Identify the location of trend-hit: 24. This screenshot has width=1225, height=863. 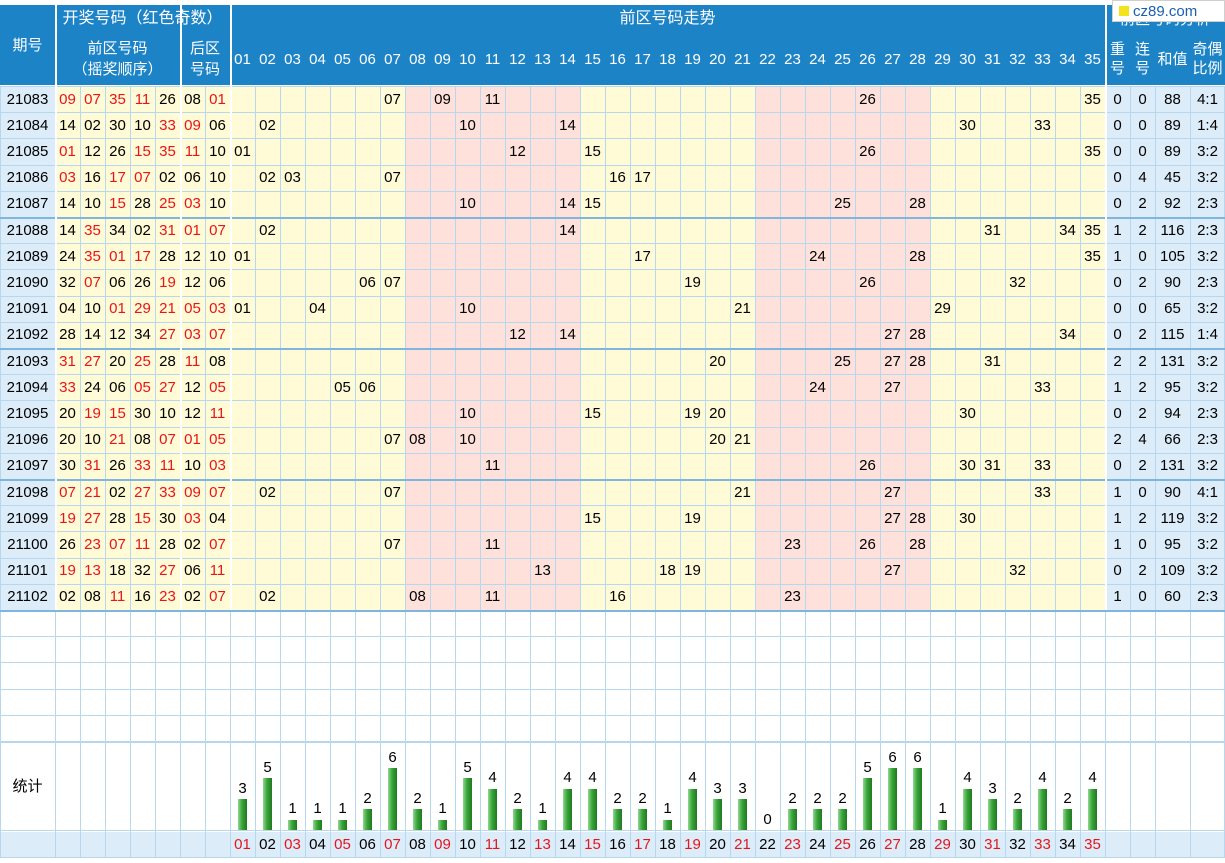
(817, 387).